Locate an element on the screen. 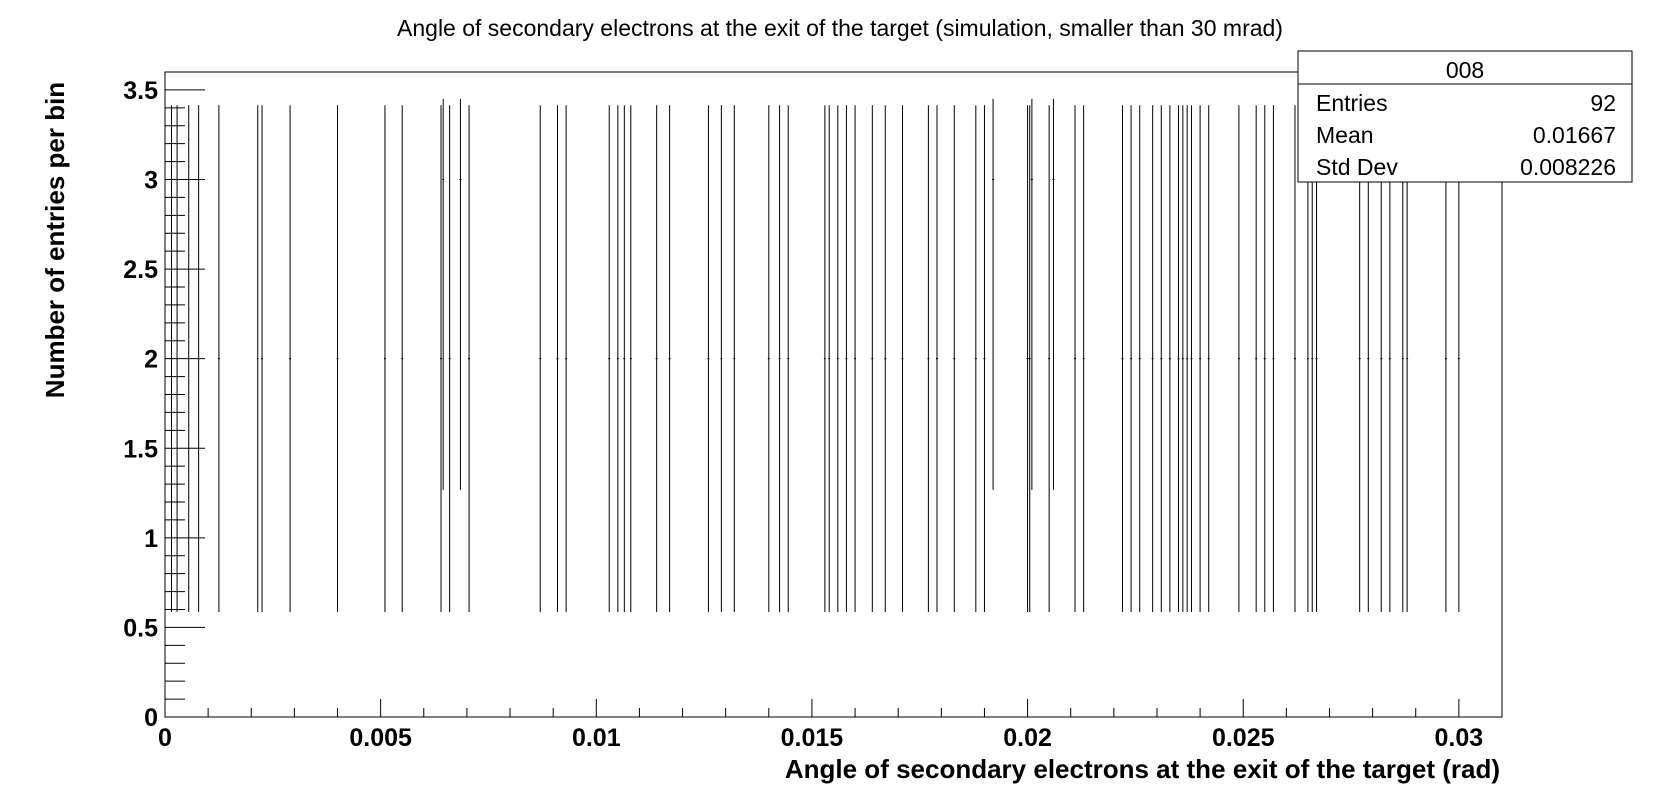  stats-entries-label: Entries is located at coordinates (1352, 103).